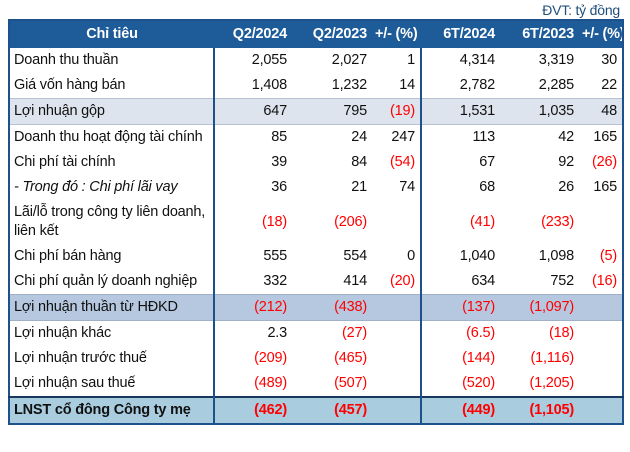 The height and width of the screenshot is (452, 630). Describe the element at coordinates (316, 60) in the screenshot. I see `table-row: Doanh thu thuần 2,055 2,027 1 4,314 3,319 30` at that location.